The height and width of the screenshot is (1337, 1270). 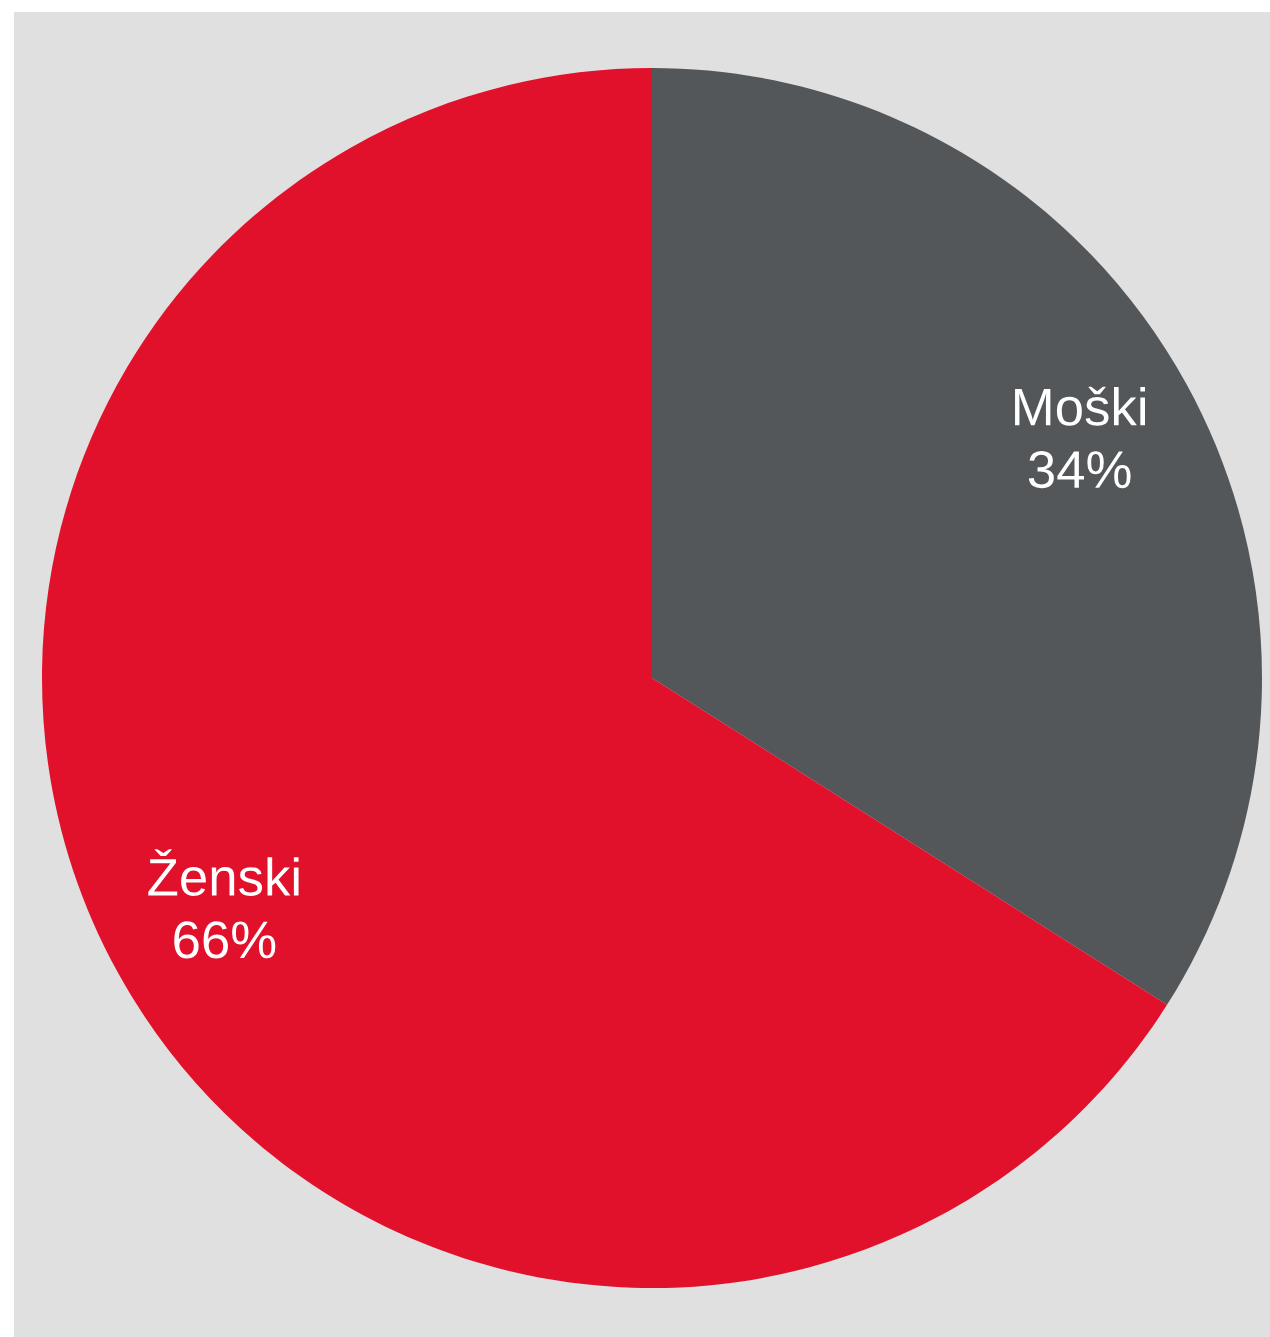 What do you see at coordinates (1079, 469) in the screenshot?
I see `data-label: 34%` at bounding box center [1079, 469].